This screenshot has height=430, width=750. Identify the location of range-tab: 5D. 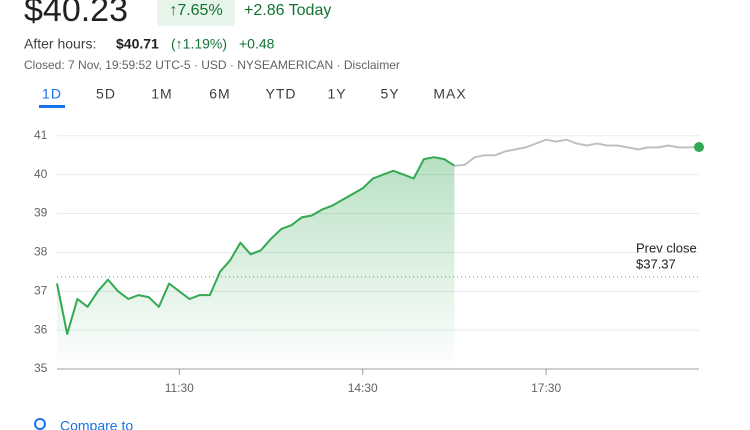
(106, 94).